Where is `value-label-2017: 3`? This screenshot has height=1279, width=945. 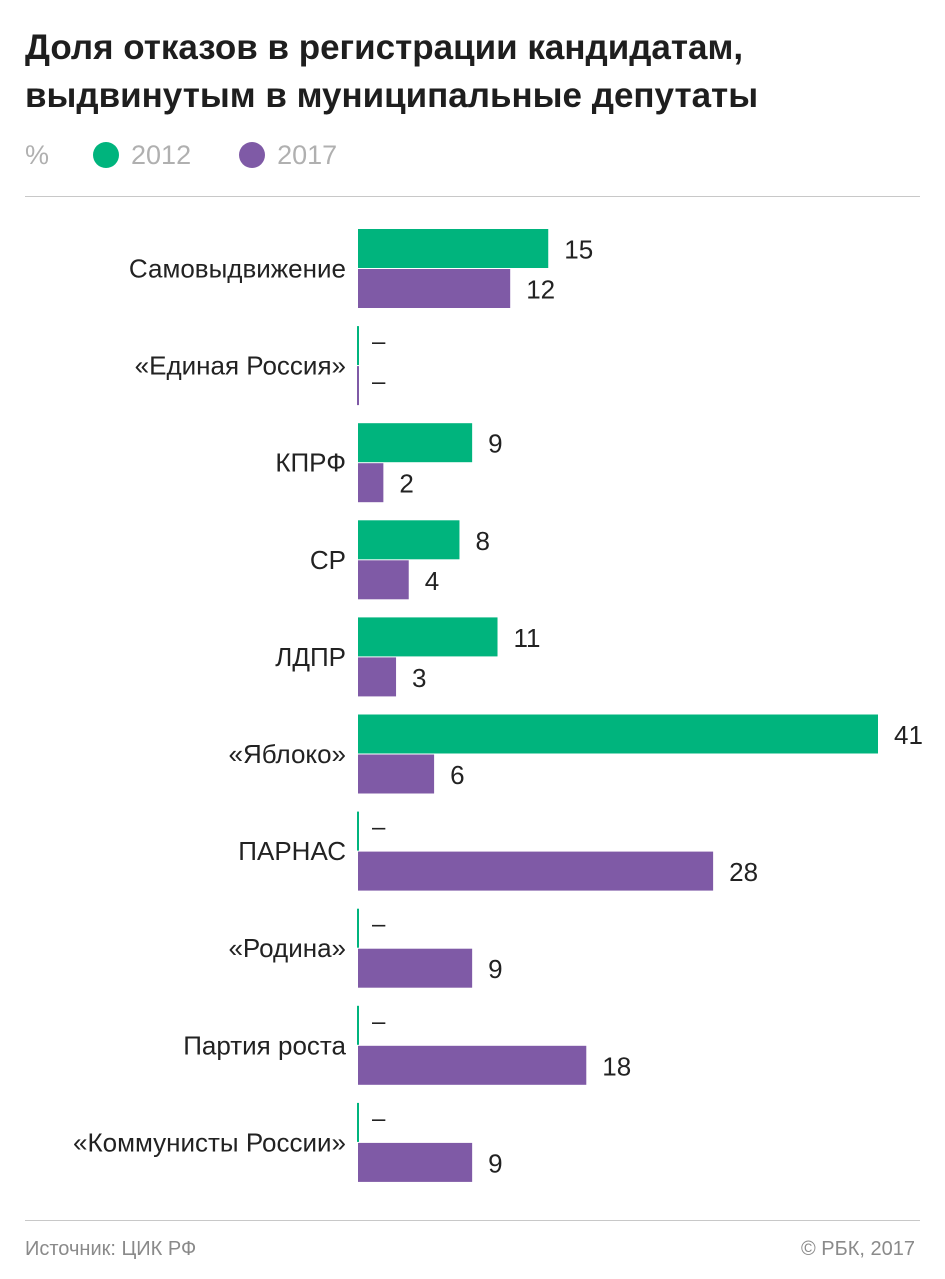
value-label-2017: 3 is located at coordinates (419, 678).